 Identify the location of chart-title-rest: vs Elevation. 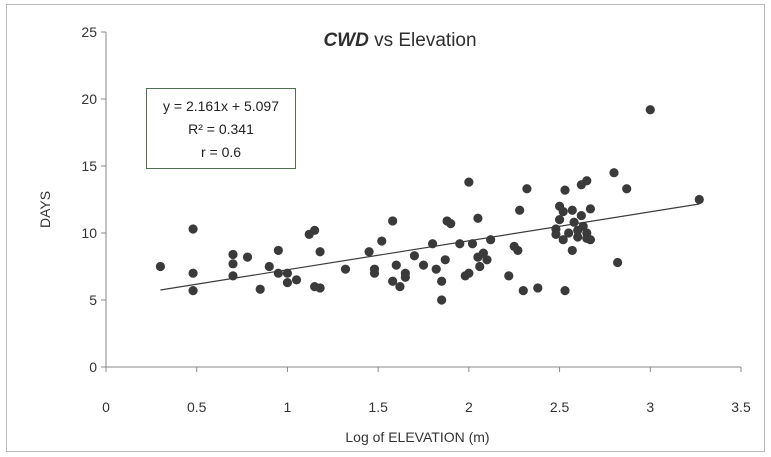
(422, 40).